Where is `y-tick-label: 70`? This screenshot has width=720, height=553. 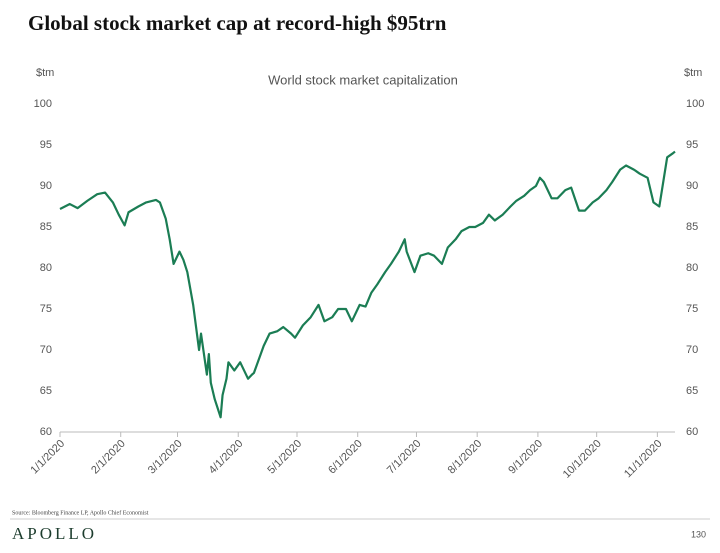 y-tick-label: 70 is located at coordinates (46, 350).